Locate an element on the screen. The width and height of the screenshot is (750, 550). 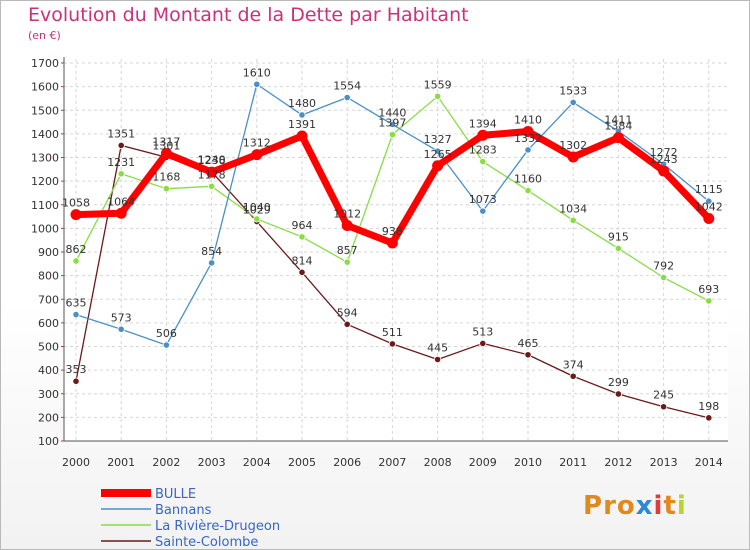
data-label: 635 is located at coordinates (76, 303).